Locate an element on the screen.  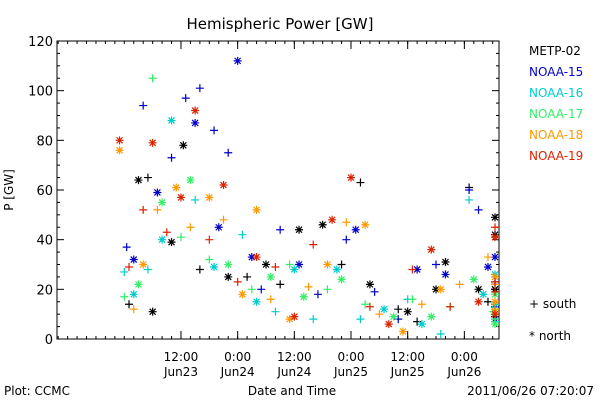
symbol-legend-star: * north is located at coordinates (550, 336).